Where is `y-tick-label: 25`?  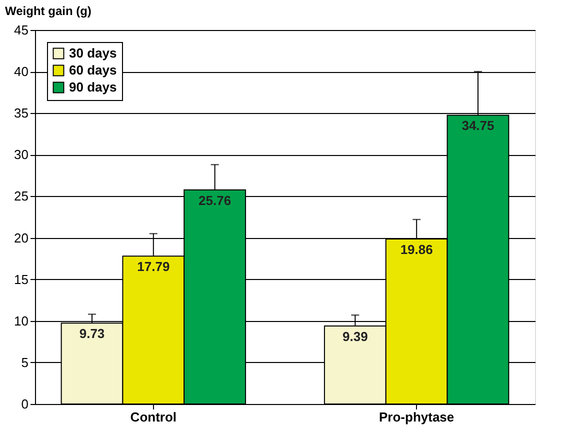
y-tick-label: 25 is located at coordinates (21, 196).